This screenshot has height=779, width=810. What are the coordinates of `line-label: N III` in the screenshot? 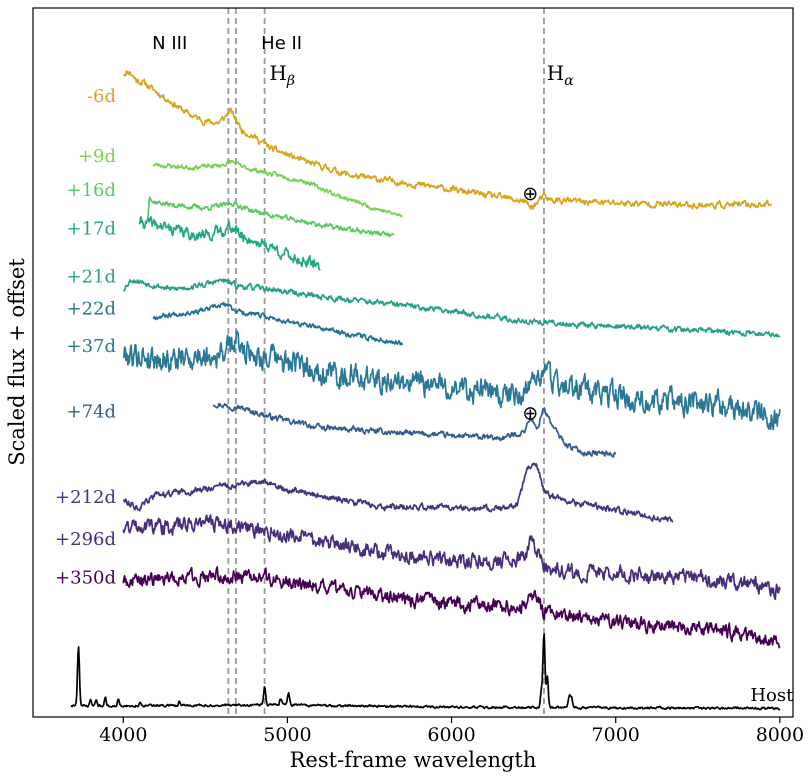 It's located at (169, 43).